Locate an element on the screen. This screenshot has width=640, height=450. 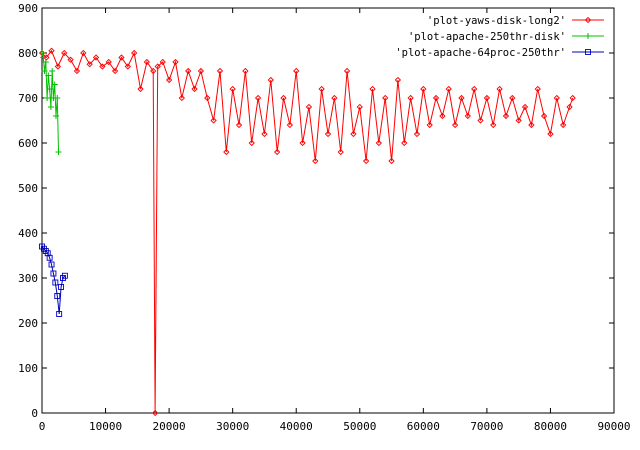
legend-label: 'plot-apache-64proc-250thr' is located at coordinates (480, 53).